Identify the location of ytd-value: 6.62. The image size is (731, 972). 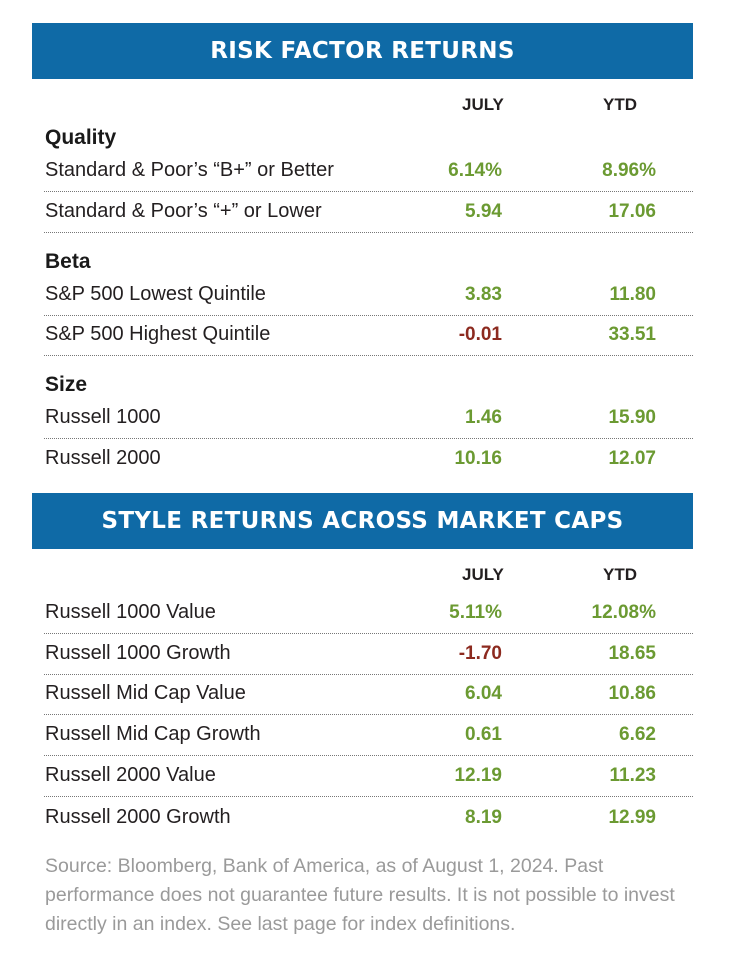
(637, 734).